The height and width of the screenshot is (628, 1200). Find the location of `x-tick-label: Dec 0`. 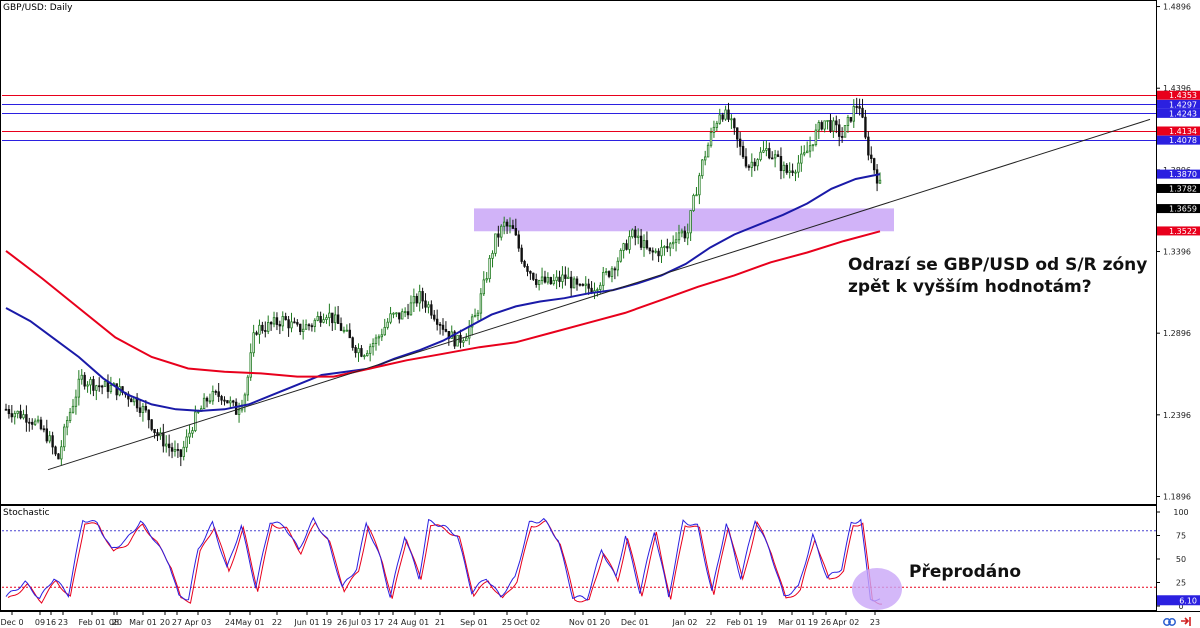

x-tick-label: Dec 0 is located at coordinates (11, 622).